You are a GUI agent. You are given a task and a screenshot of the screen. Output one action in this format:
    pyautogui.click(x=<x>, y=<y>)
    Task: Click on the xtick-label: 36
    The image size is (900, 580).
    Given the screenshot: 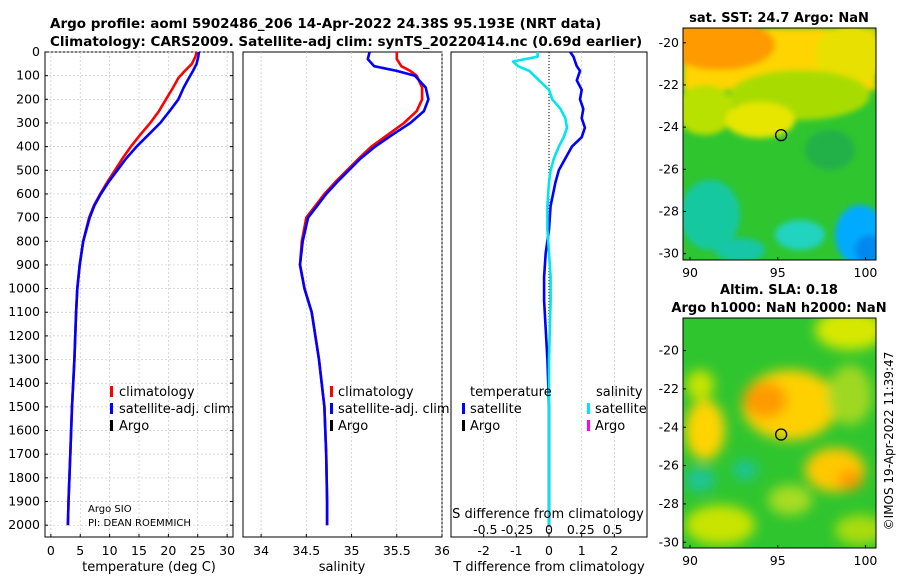 What is the action you would take?
    pyautogui.click(x=442, y=550)
    